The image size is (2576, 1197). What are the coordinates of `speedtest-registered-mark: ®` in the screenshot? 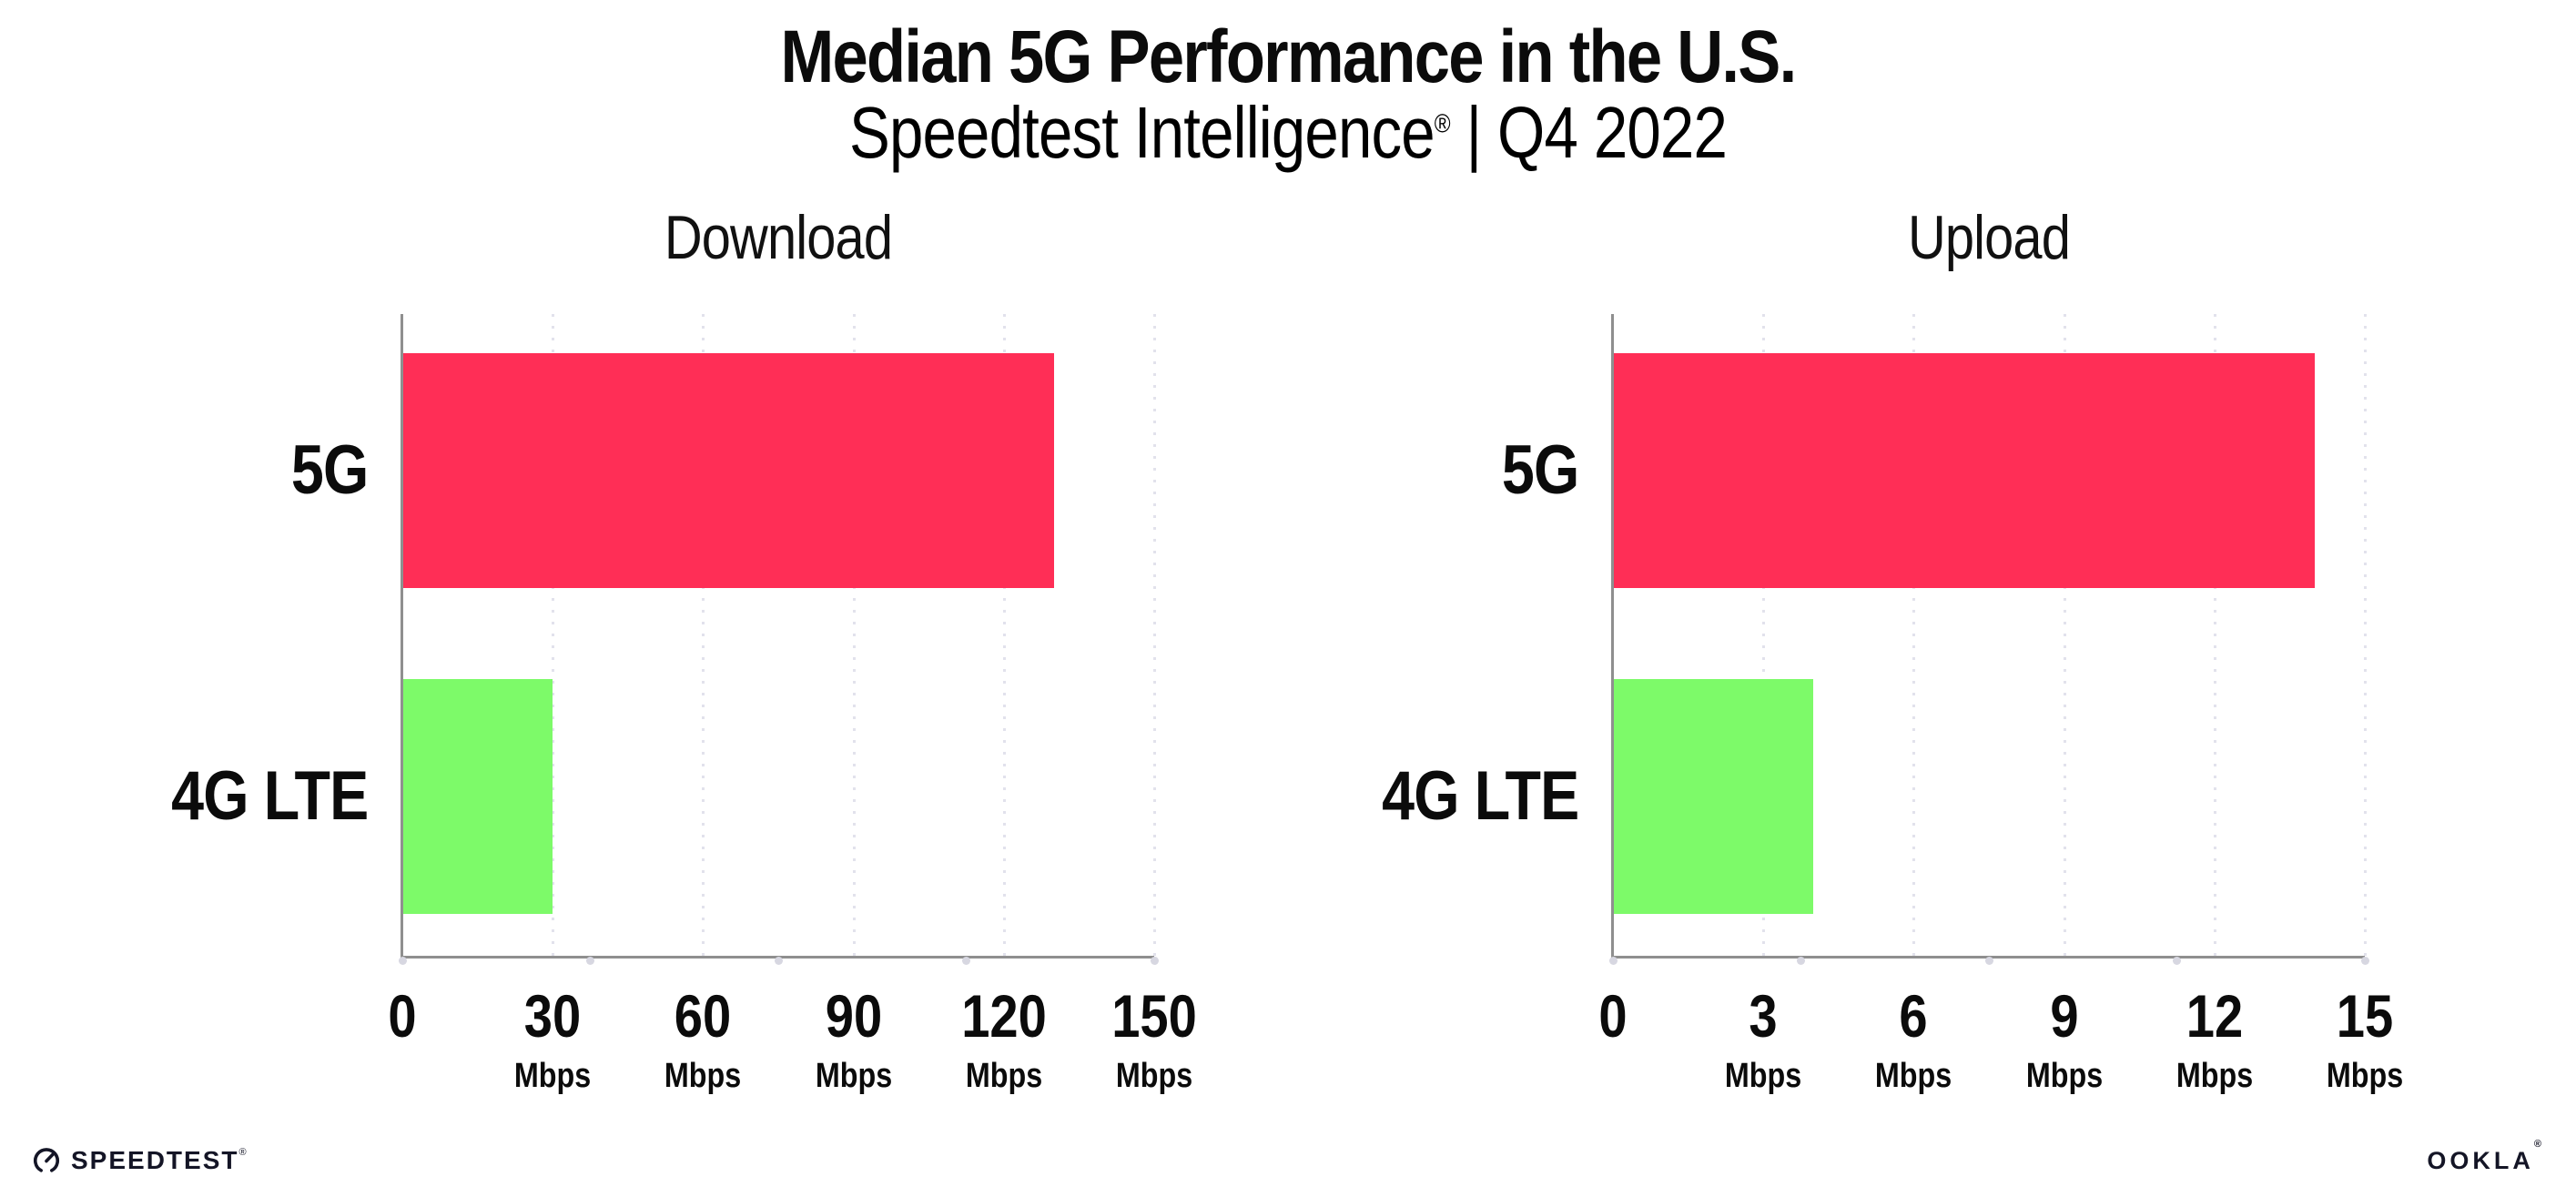 It's located at (242, 1153).